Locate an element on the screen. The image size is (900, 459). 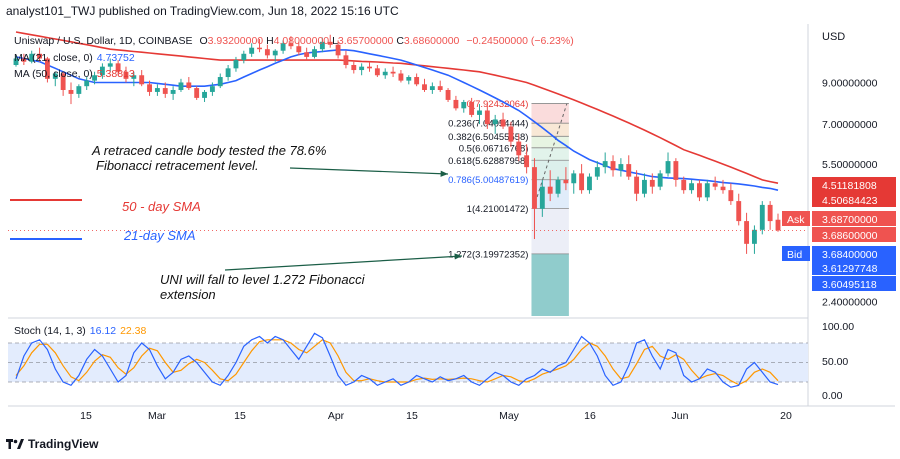
price-axis-unit: USD is located at coordinates (833, 37).